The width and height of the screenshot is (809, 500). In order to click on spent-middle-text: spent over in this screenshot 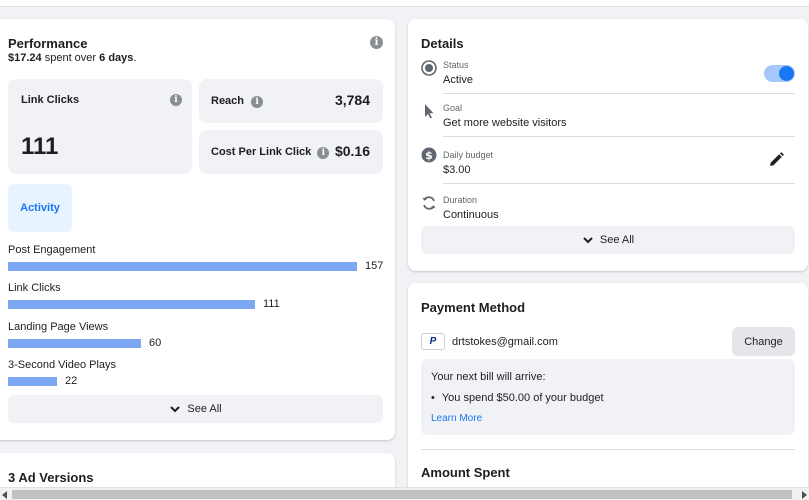, I will do `click(70, 58)`.